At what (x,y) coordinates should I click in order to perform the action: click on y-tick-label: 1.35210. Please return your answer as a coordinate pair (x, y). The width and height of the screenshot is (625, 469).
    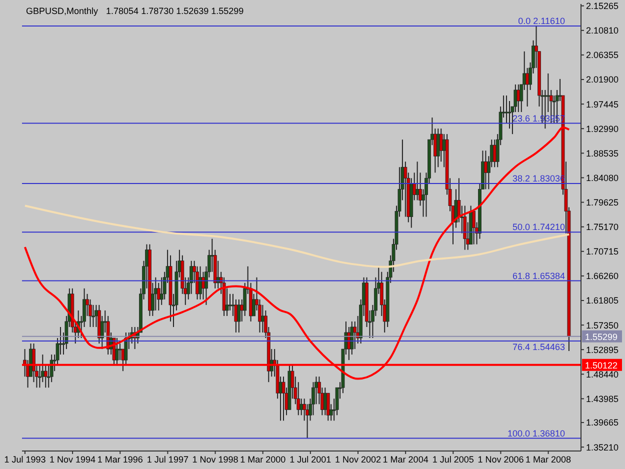
    Looking at the image, I should click on (602, 447).